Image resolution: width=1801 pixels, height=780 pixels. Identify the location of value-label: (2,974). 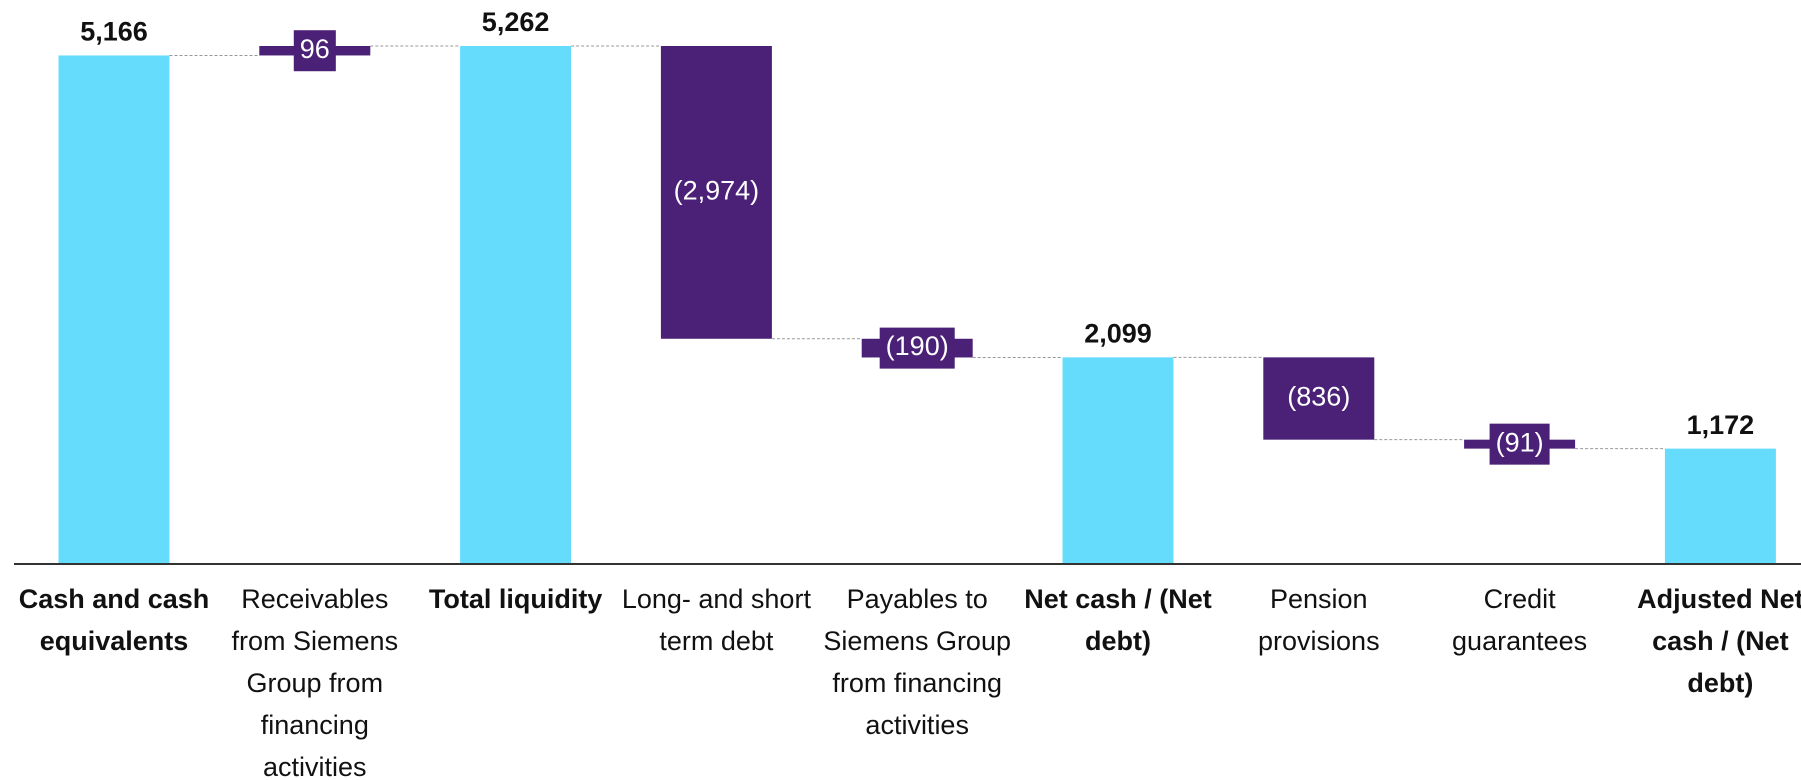
(717, 191).